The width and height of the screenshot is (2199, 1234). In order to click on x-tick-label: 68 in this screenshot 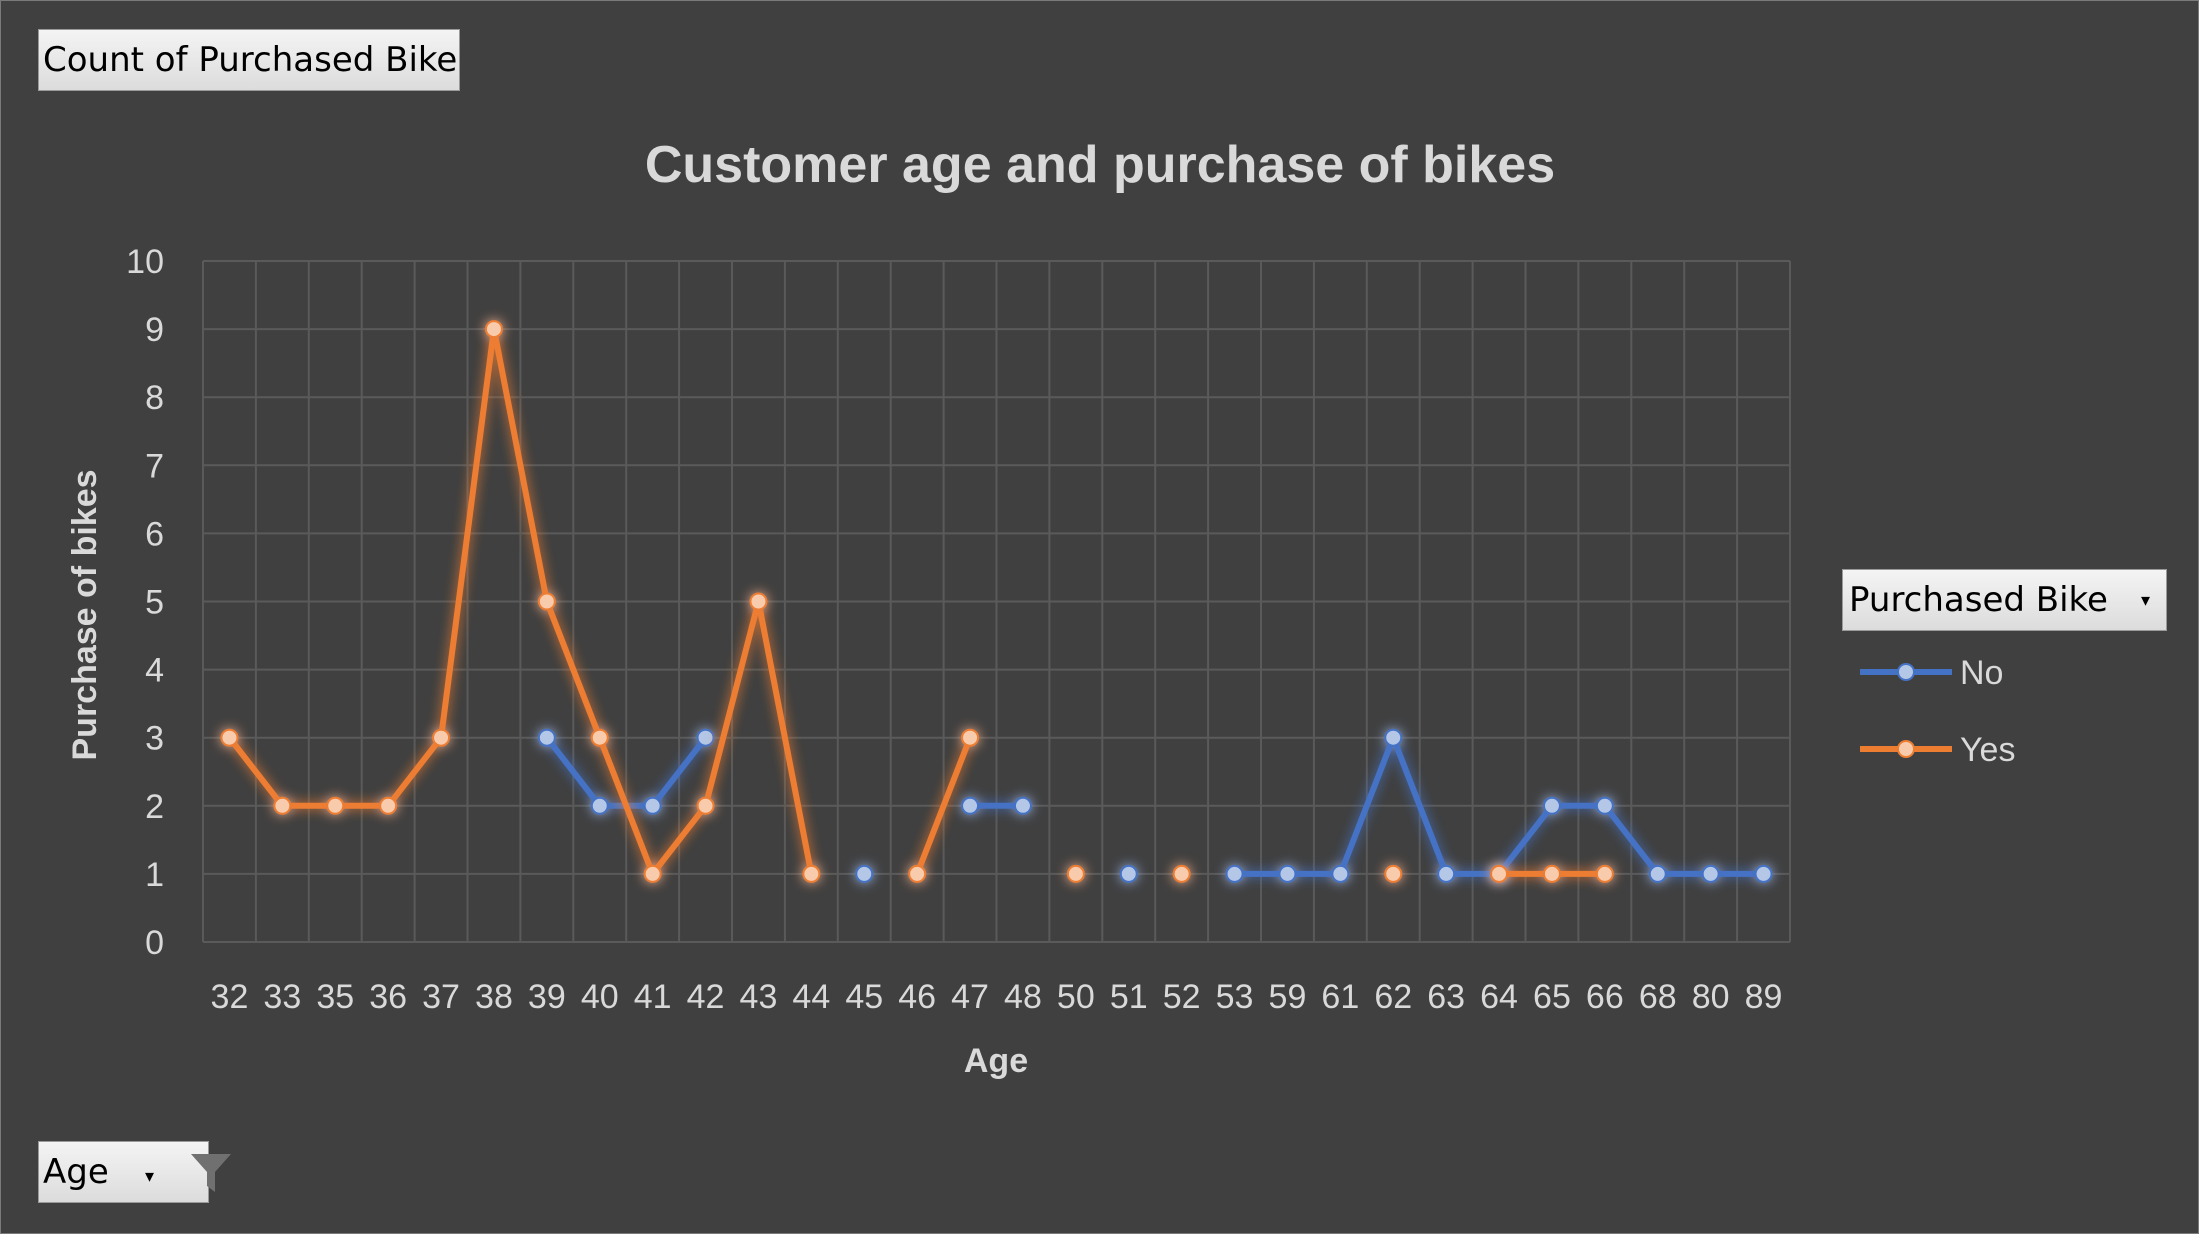, I will do `click(1658, 997)`.